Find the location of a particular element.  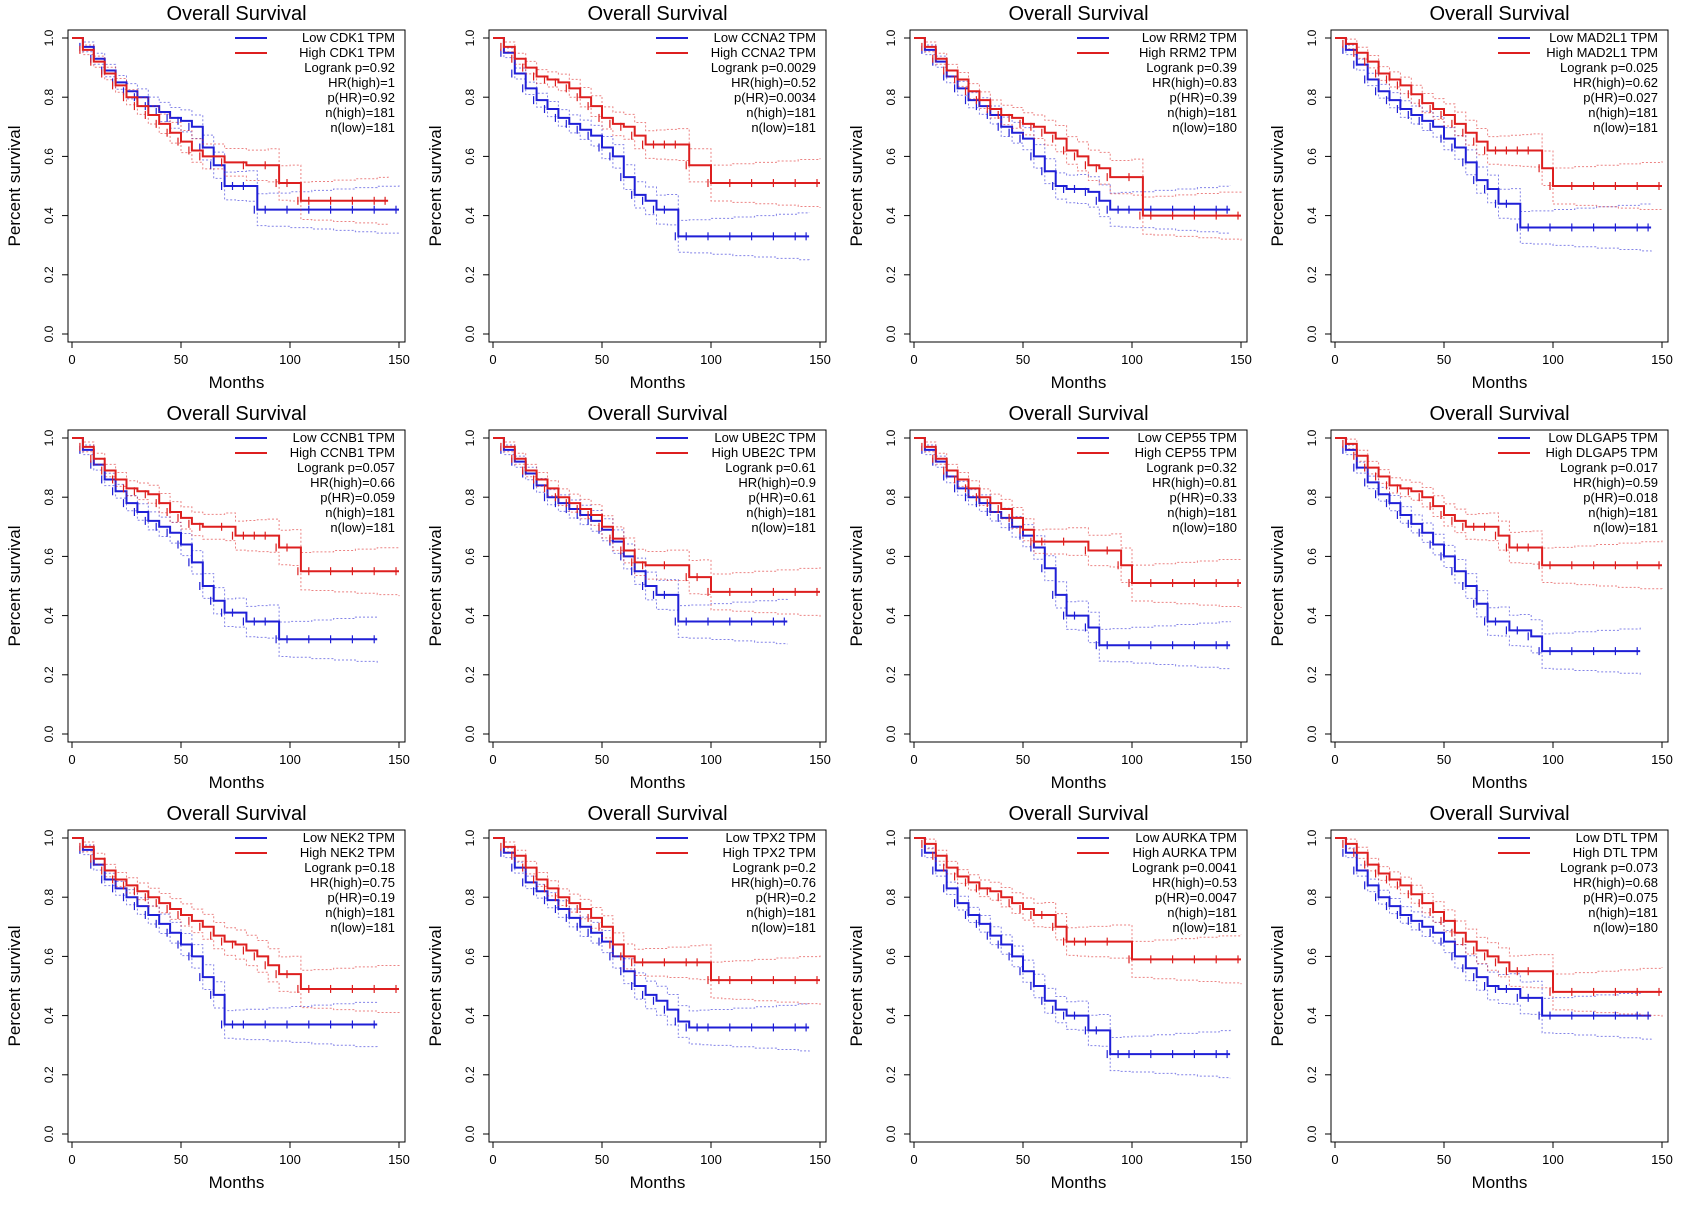

legend-entry: Low AURKA TPM is located at coordinates (1186, 837).